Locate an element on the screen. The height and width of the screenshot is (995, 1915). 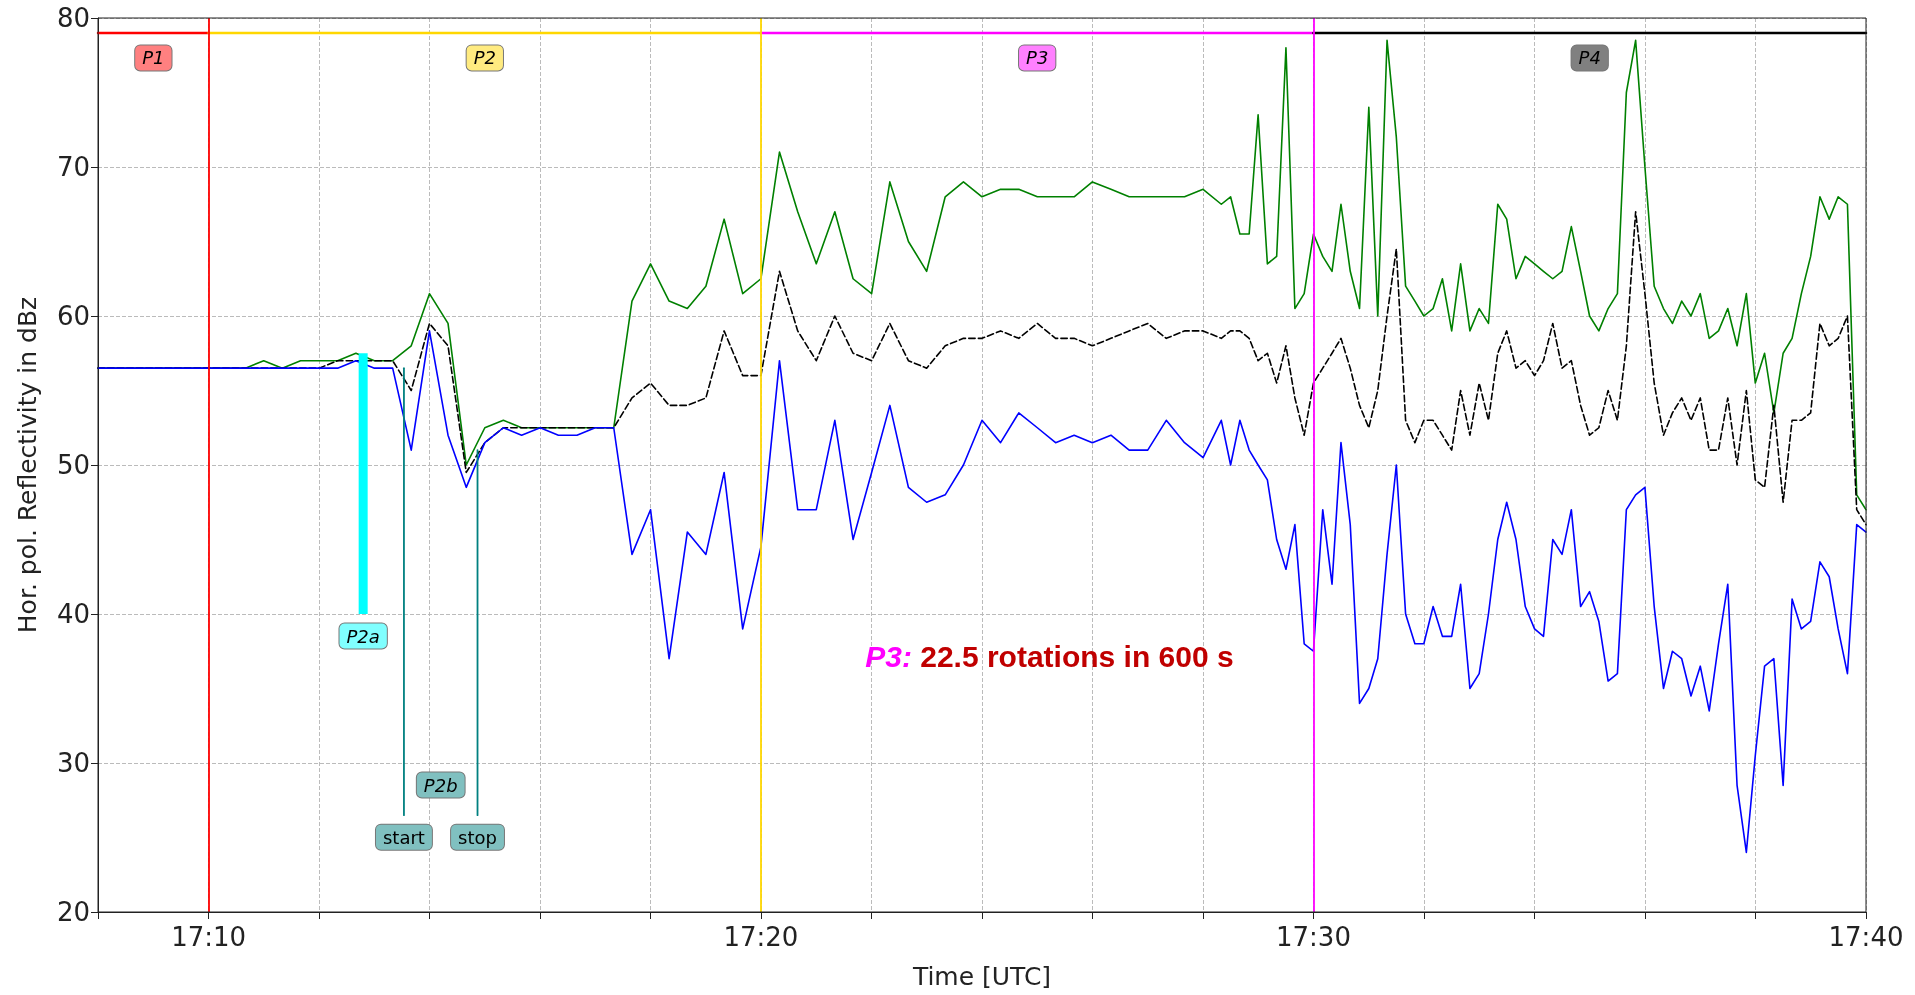
annotation: P2b is located at coordinates (440, 785).